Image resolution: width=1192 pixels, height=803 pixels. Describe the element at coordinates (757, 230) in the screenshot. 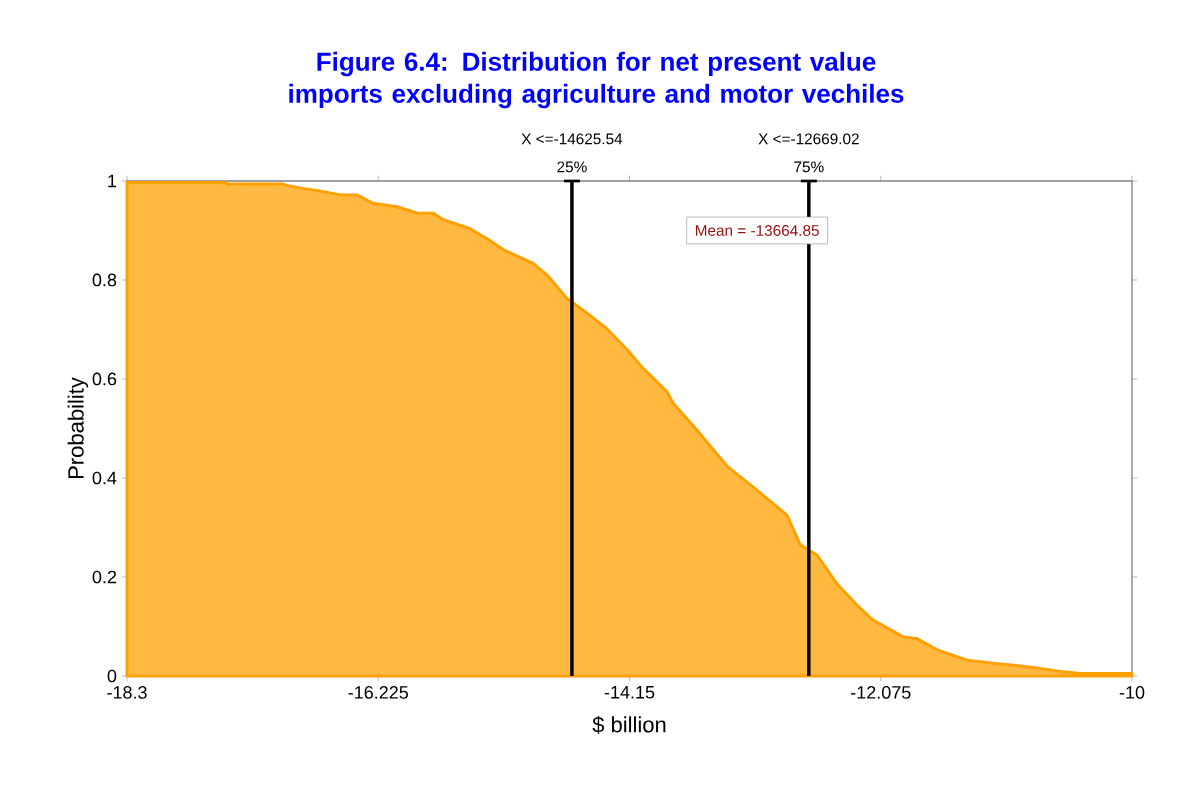

I see `annotation: Mean = -13664.85` at that location.